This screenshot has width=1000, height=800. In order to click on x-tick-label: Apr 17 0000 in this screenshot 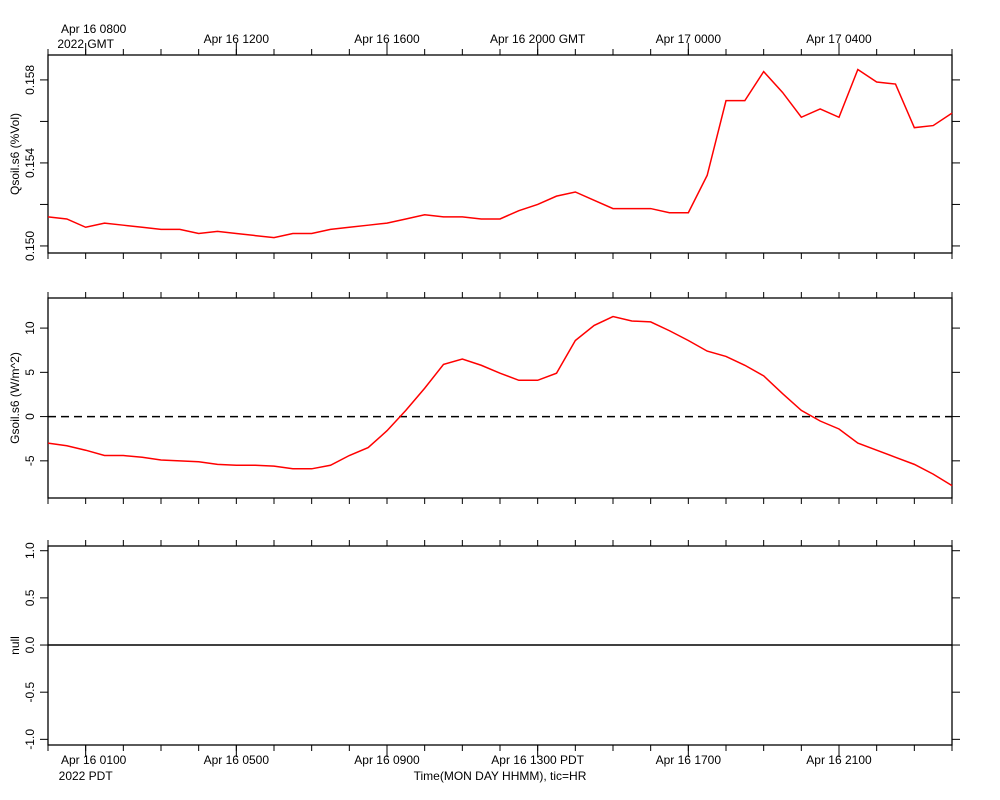, I will do `click(689, 39)`.